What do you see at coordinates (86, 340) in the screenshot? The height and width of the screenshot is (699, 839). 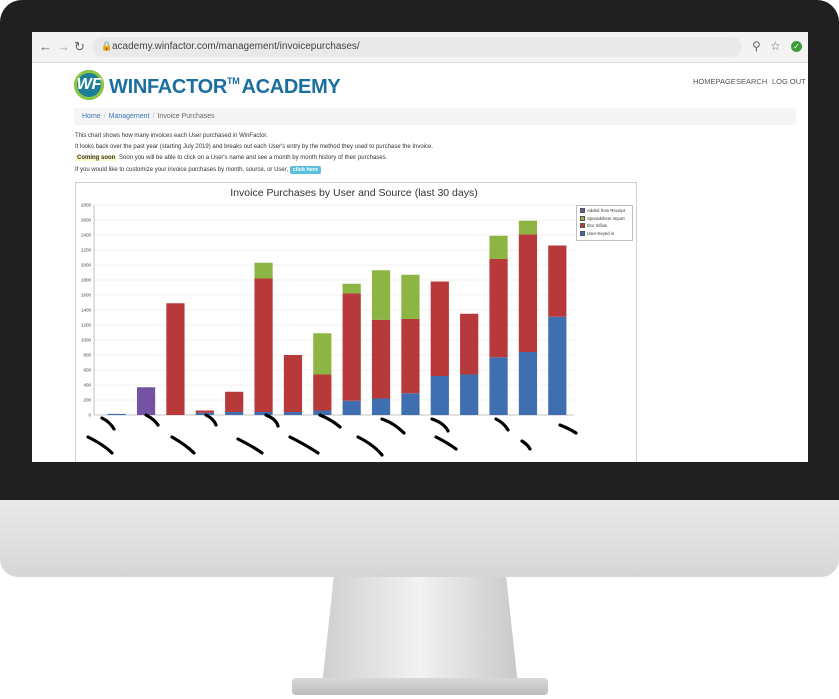 I see `y-tick-label: 1000` at bounding box center [86, 340].